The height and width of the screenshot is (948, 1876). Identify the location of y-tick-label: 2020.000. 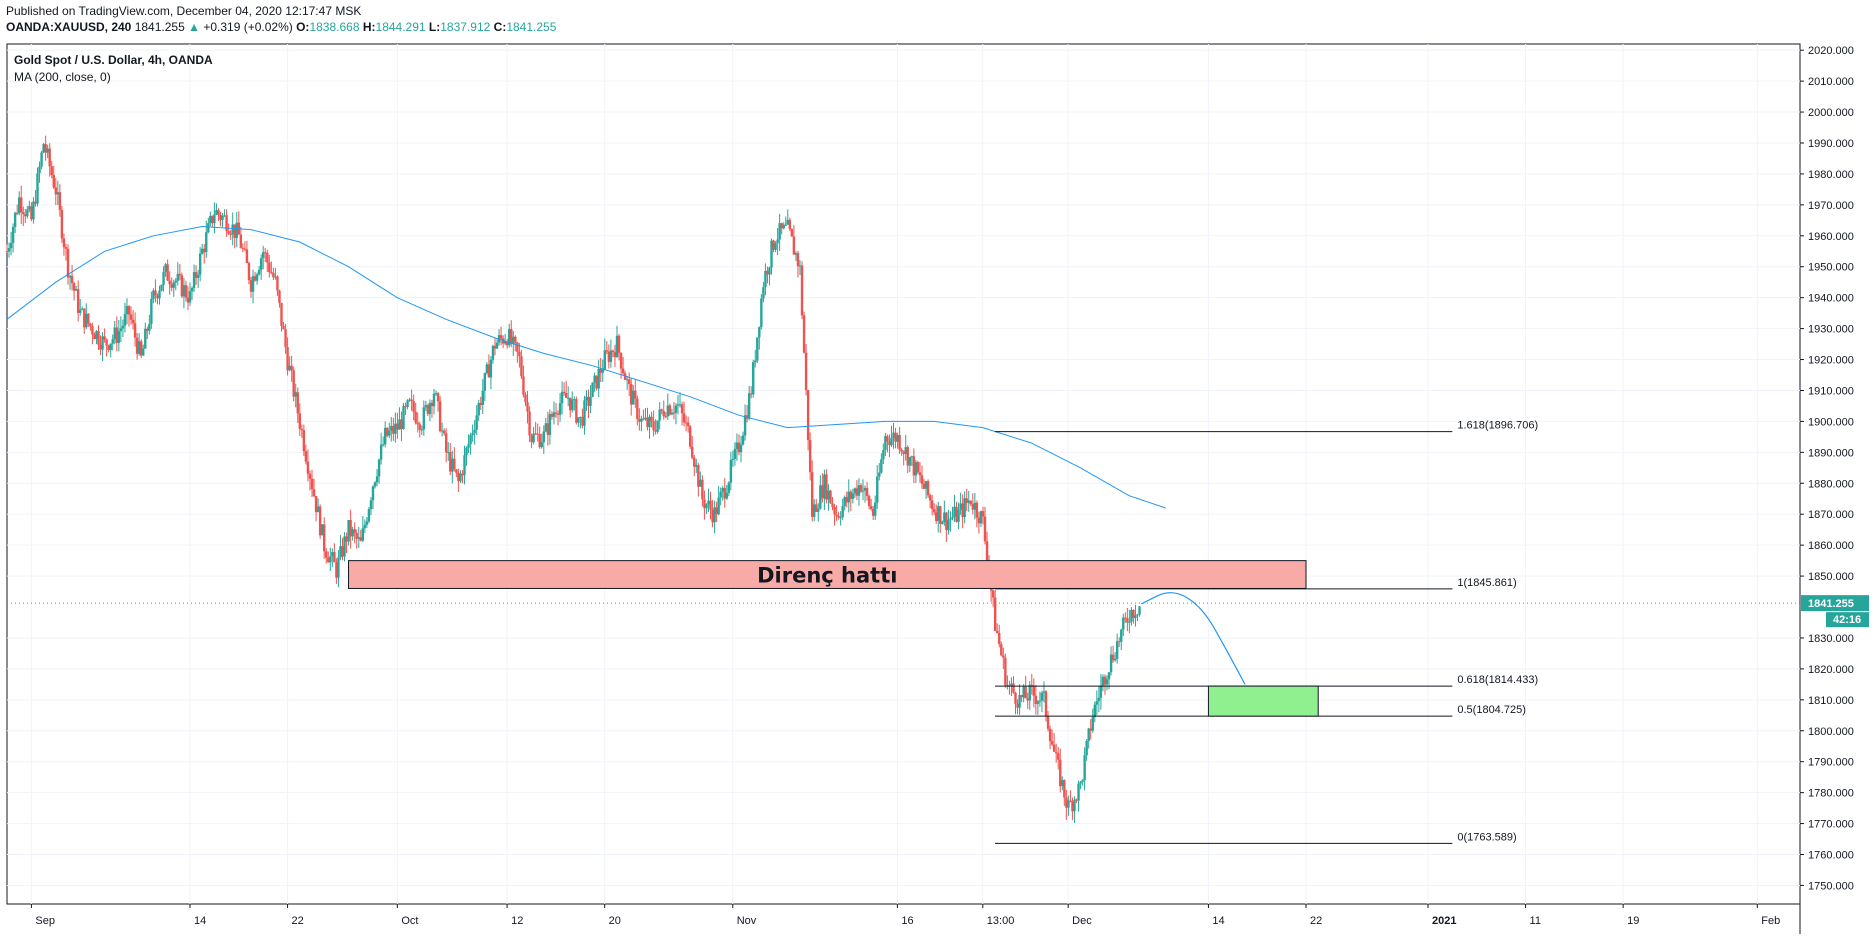
(1831, 51).